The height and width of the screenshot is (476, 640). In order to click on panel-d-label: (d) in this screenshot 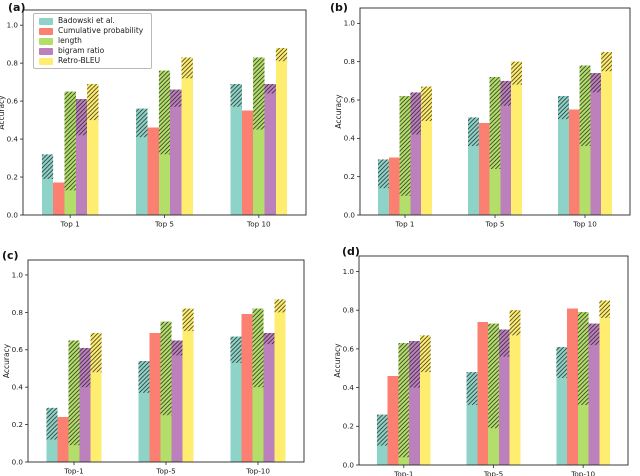, I will do `click(351, 251)`.